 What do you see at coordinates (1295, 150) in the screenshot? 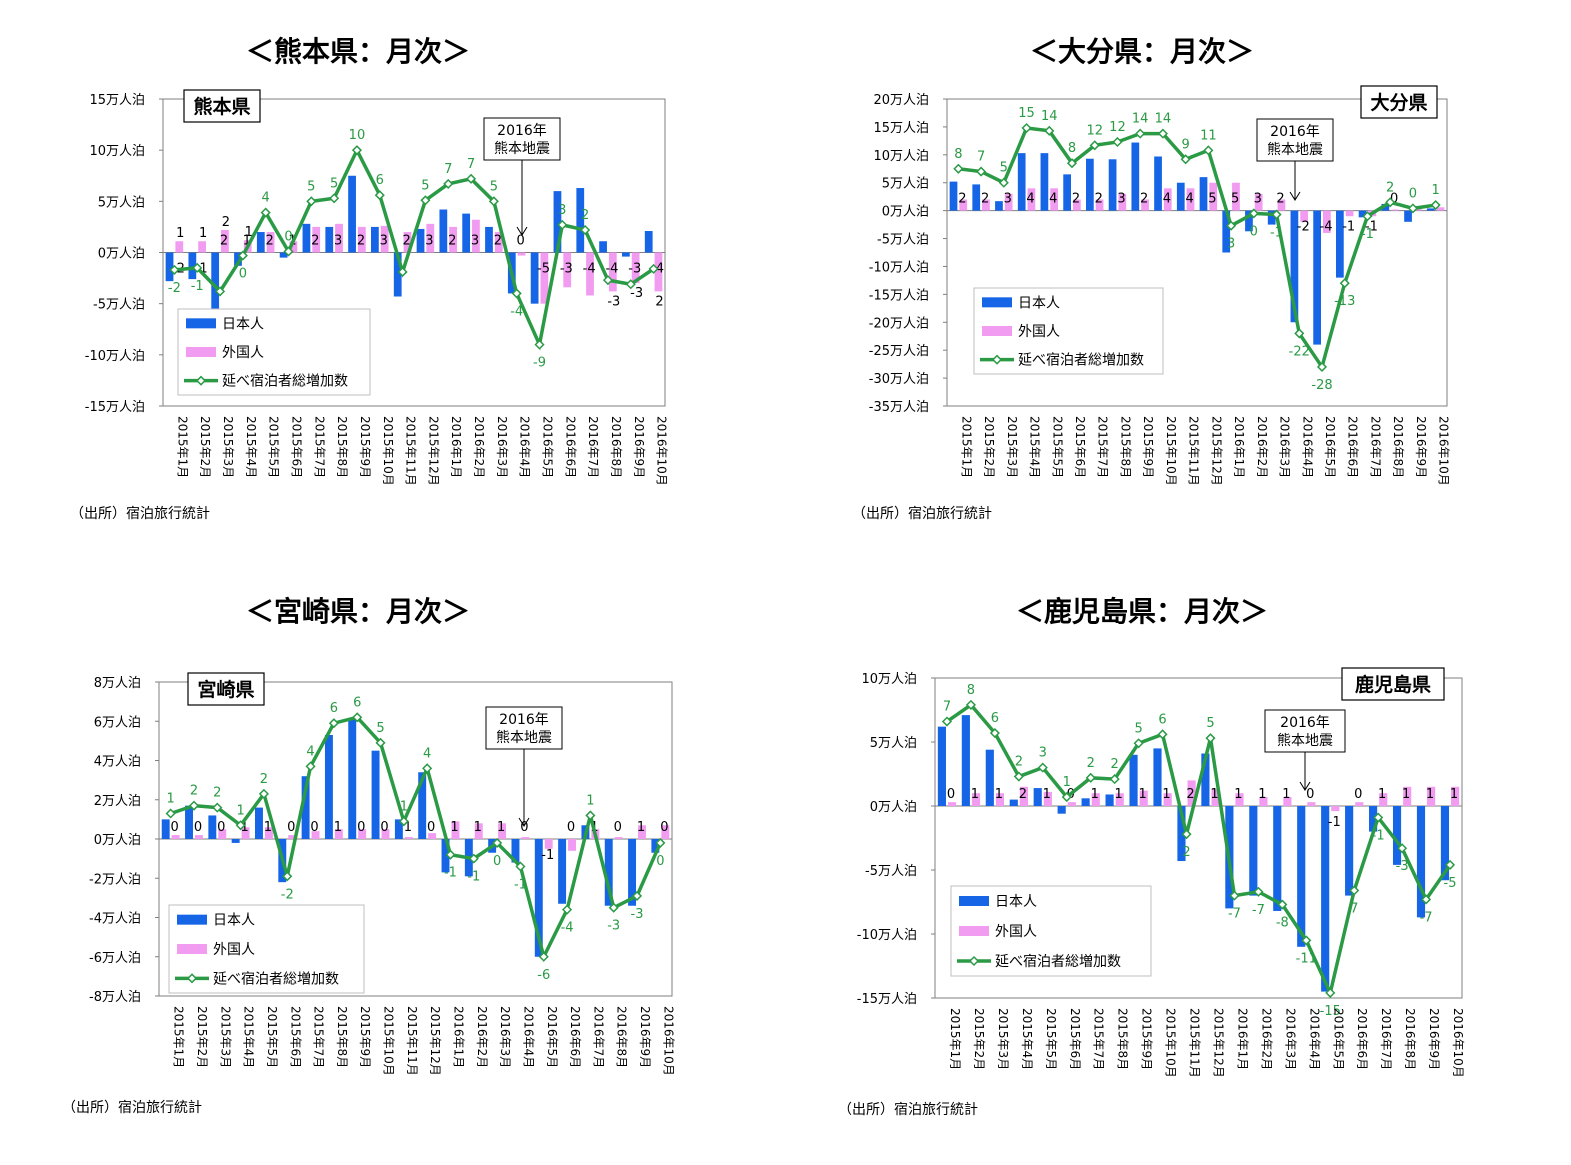
I see `annotation-event: 熊本地震` at bounding box center [1295, 150].